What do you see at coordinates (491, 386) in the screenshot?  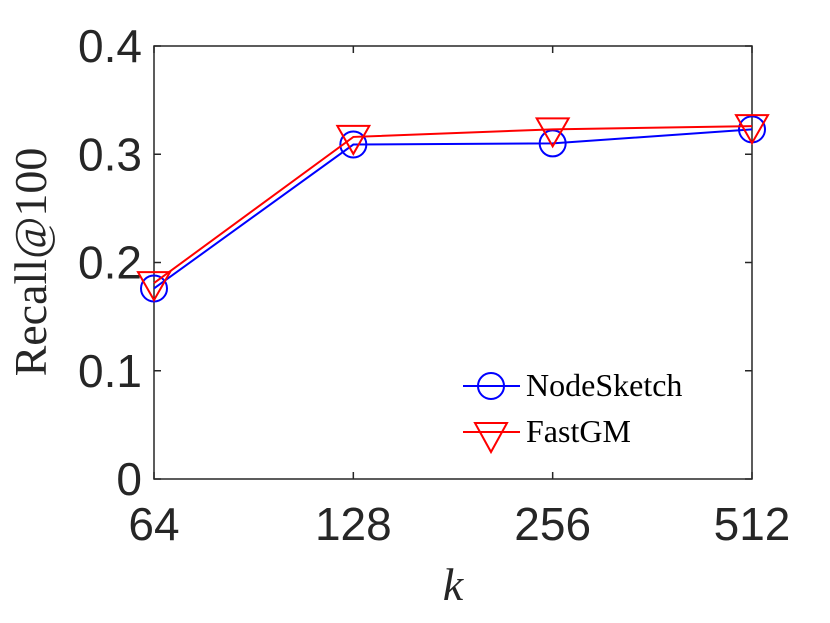 I see `legend-marker-nodesketch` at bounding box center [491, 386].